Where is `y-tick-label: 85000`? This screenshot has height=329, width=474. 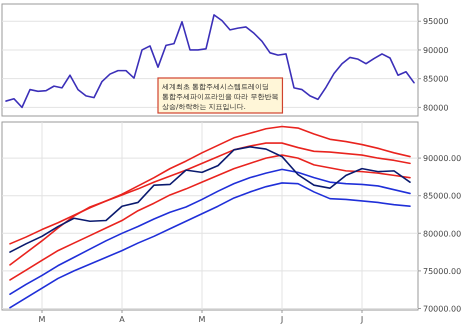 y-tick-label: 85000 is located at coordinates (435, 79).